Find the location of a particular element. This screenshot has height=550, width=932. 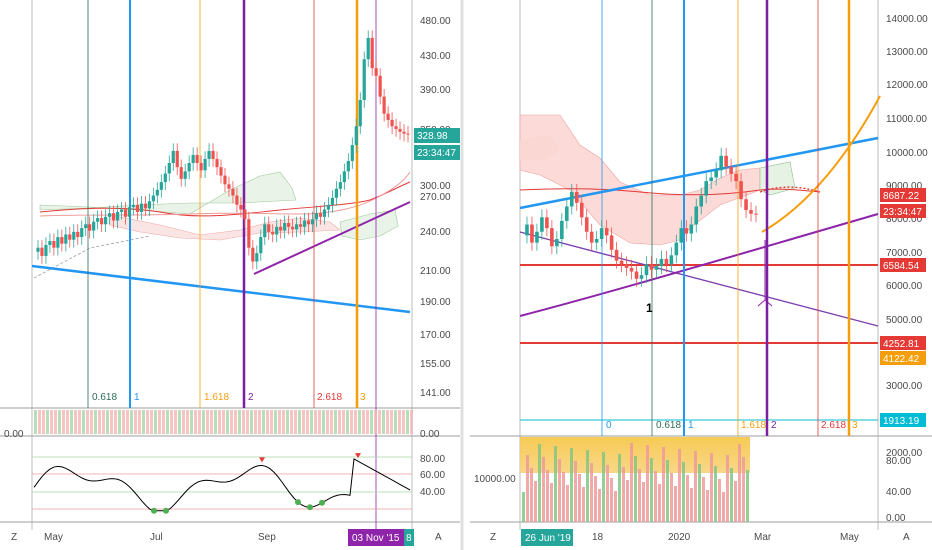

right-price-tick: 11000.00 is located at coordinates (906, 119).